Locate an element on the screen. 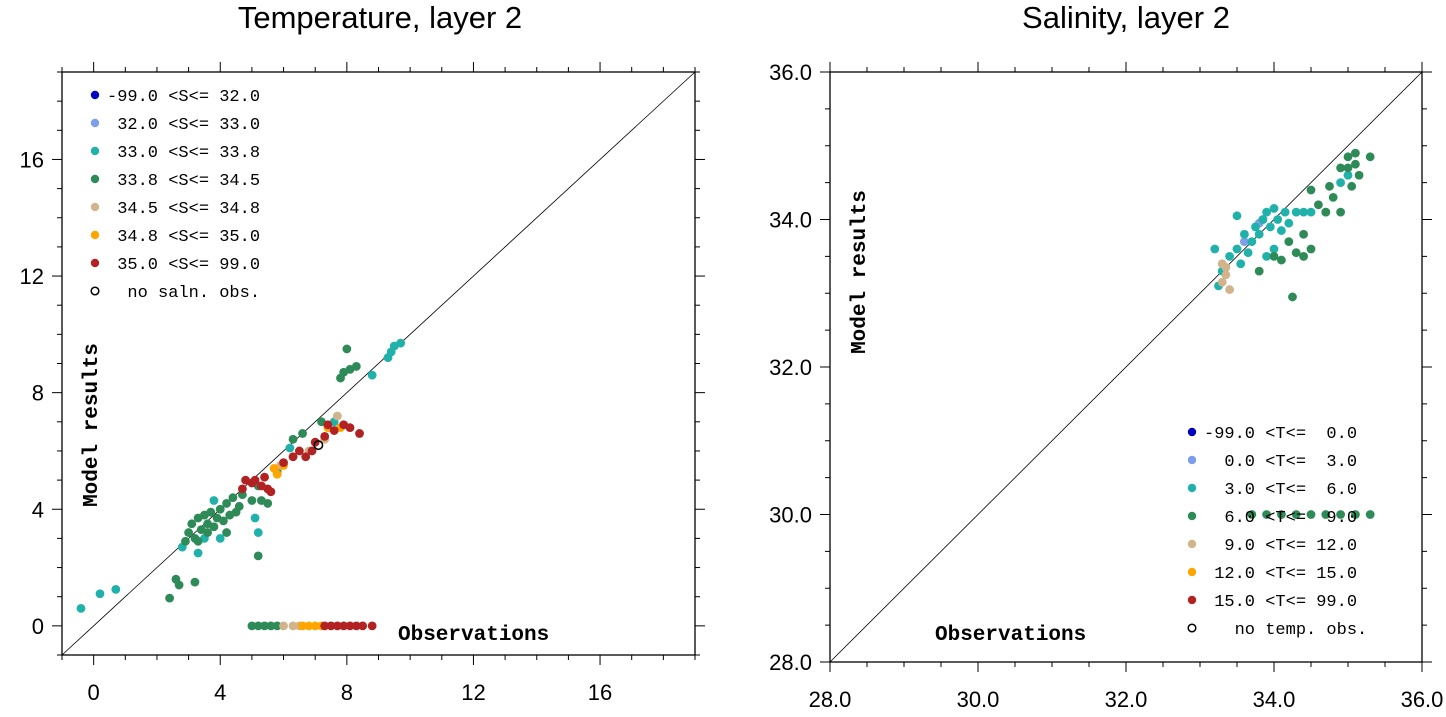 The height and width of the screenshot is (717, 1446). legend-label: 33.0 <S<= 33.8 is located at coordinates (183, 153).